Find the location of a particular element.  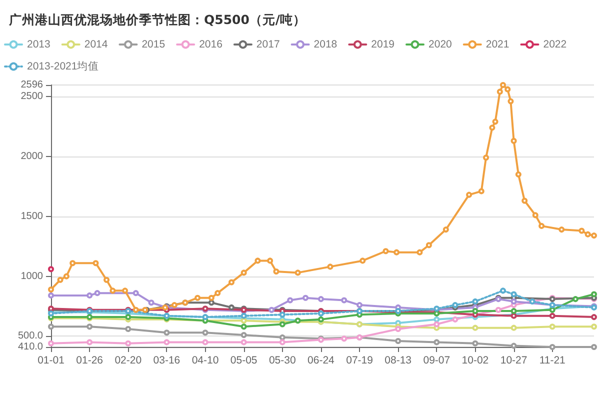

legend-label: 2017 is located at coordinates (268, 44).